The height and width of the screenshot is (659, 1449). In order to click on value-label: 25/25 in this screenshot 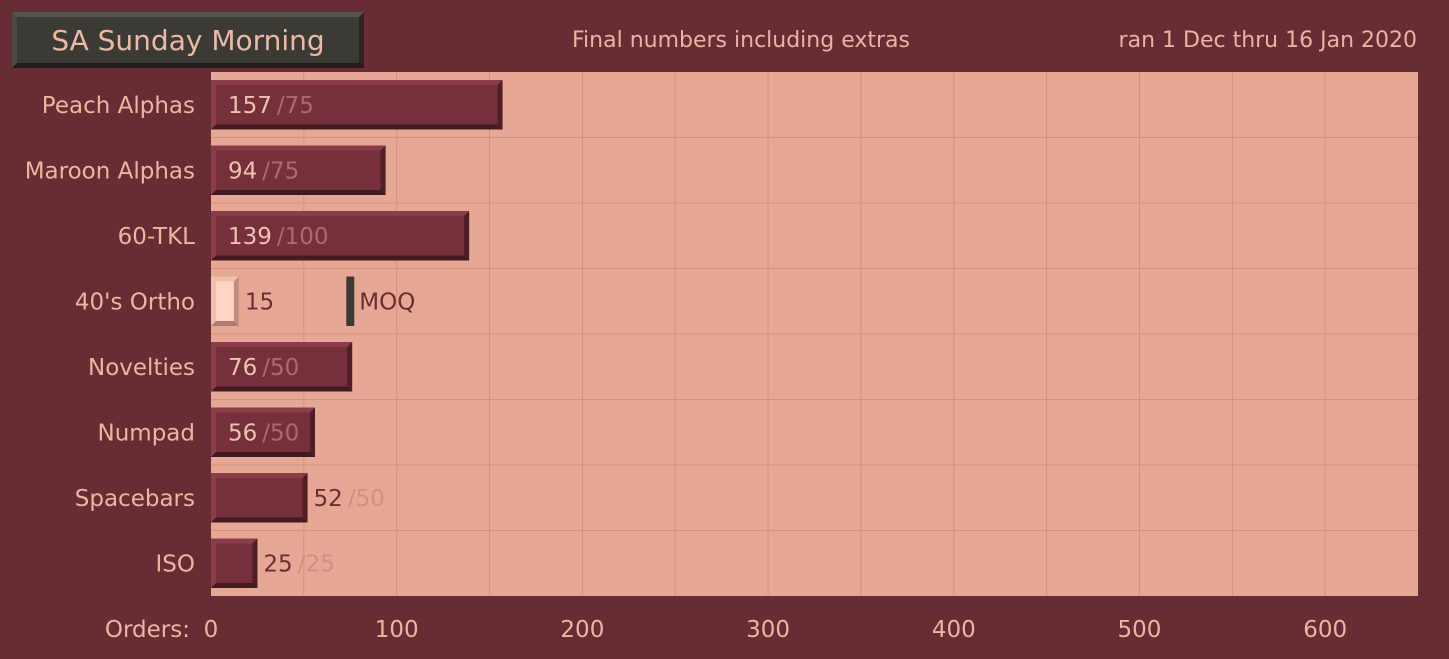, I will do `click(298, 564)`.